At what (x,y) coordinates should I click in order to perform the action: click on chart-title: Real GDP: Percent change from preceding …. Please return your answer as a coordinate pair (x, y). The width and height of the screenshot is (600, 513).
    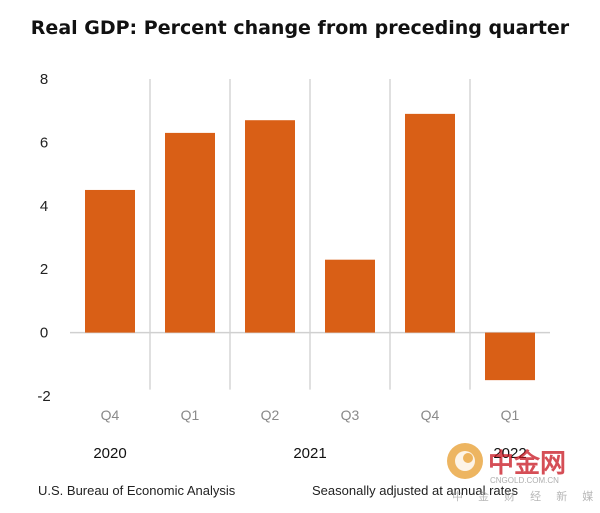
    Looking at the image, I should click on (300, 28).